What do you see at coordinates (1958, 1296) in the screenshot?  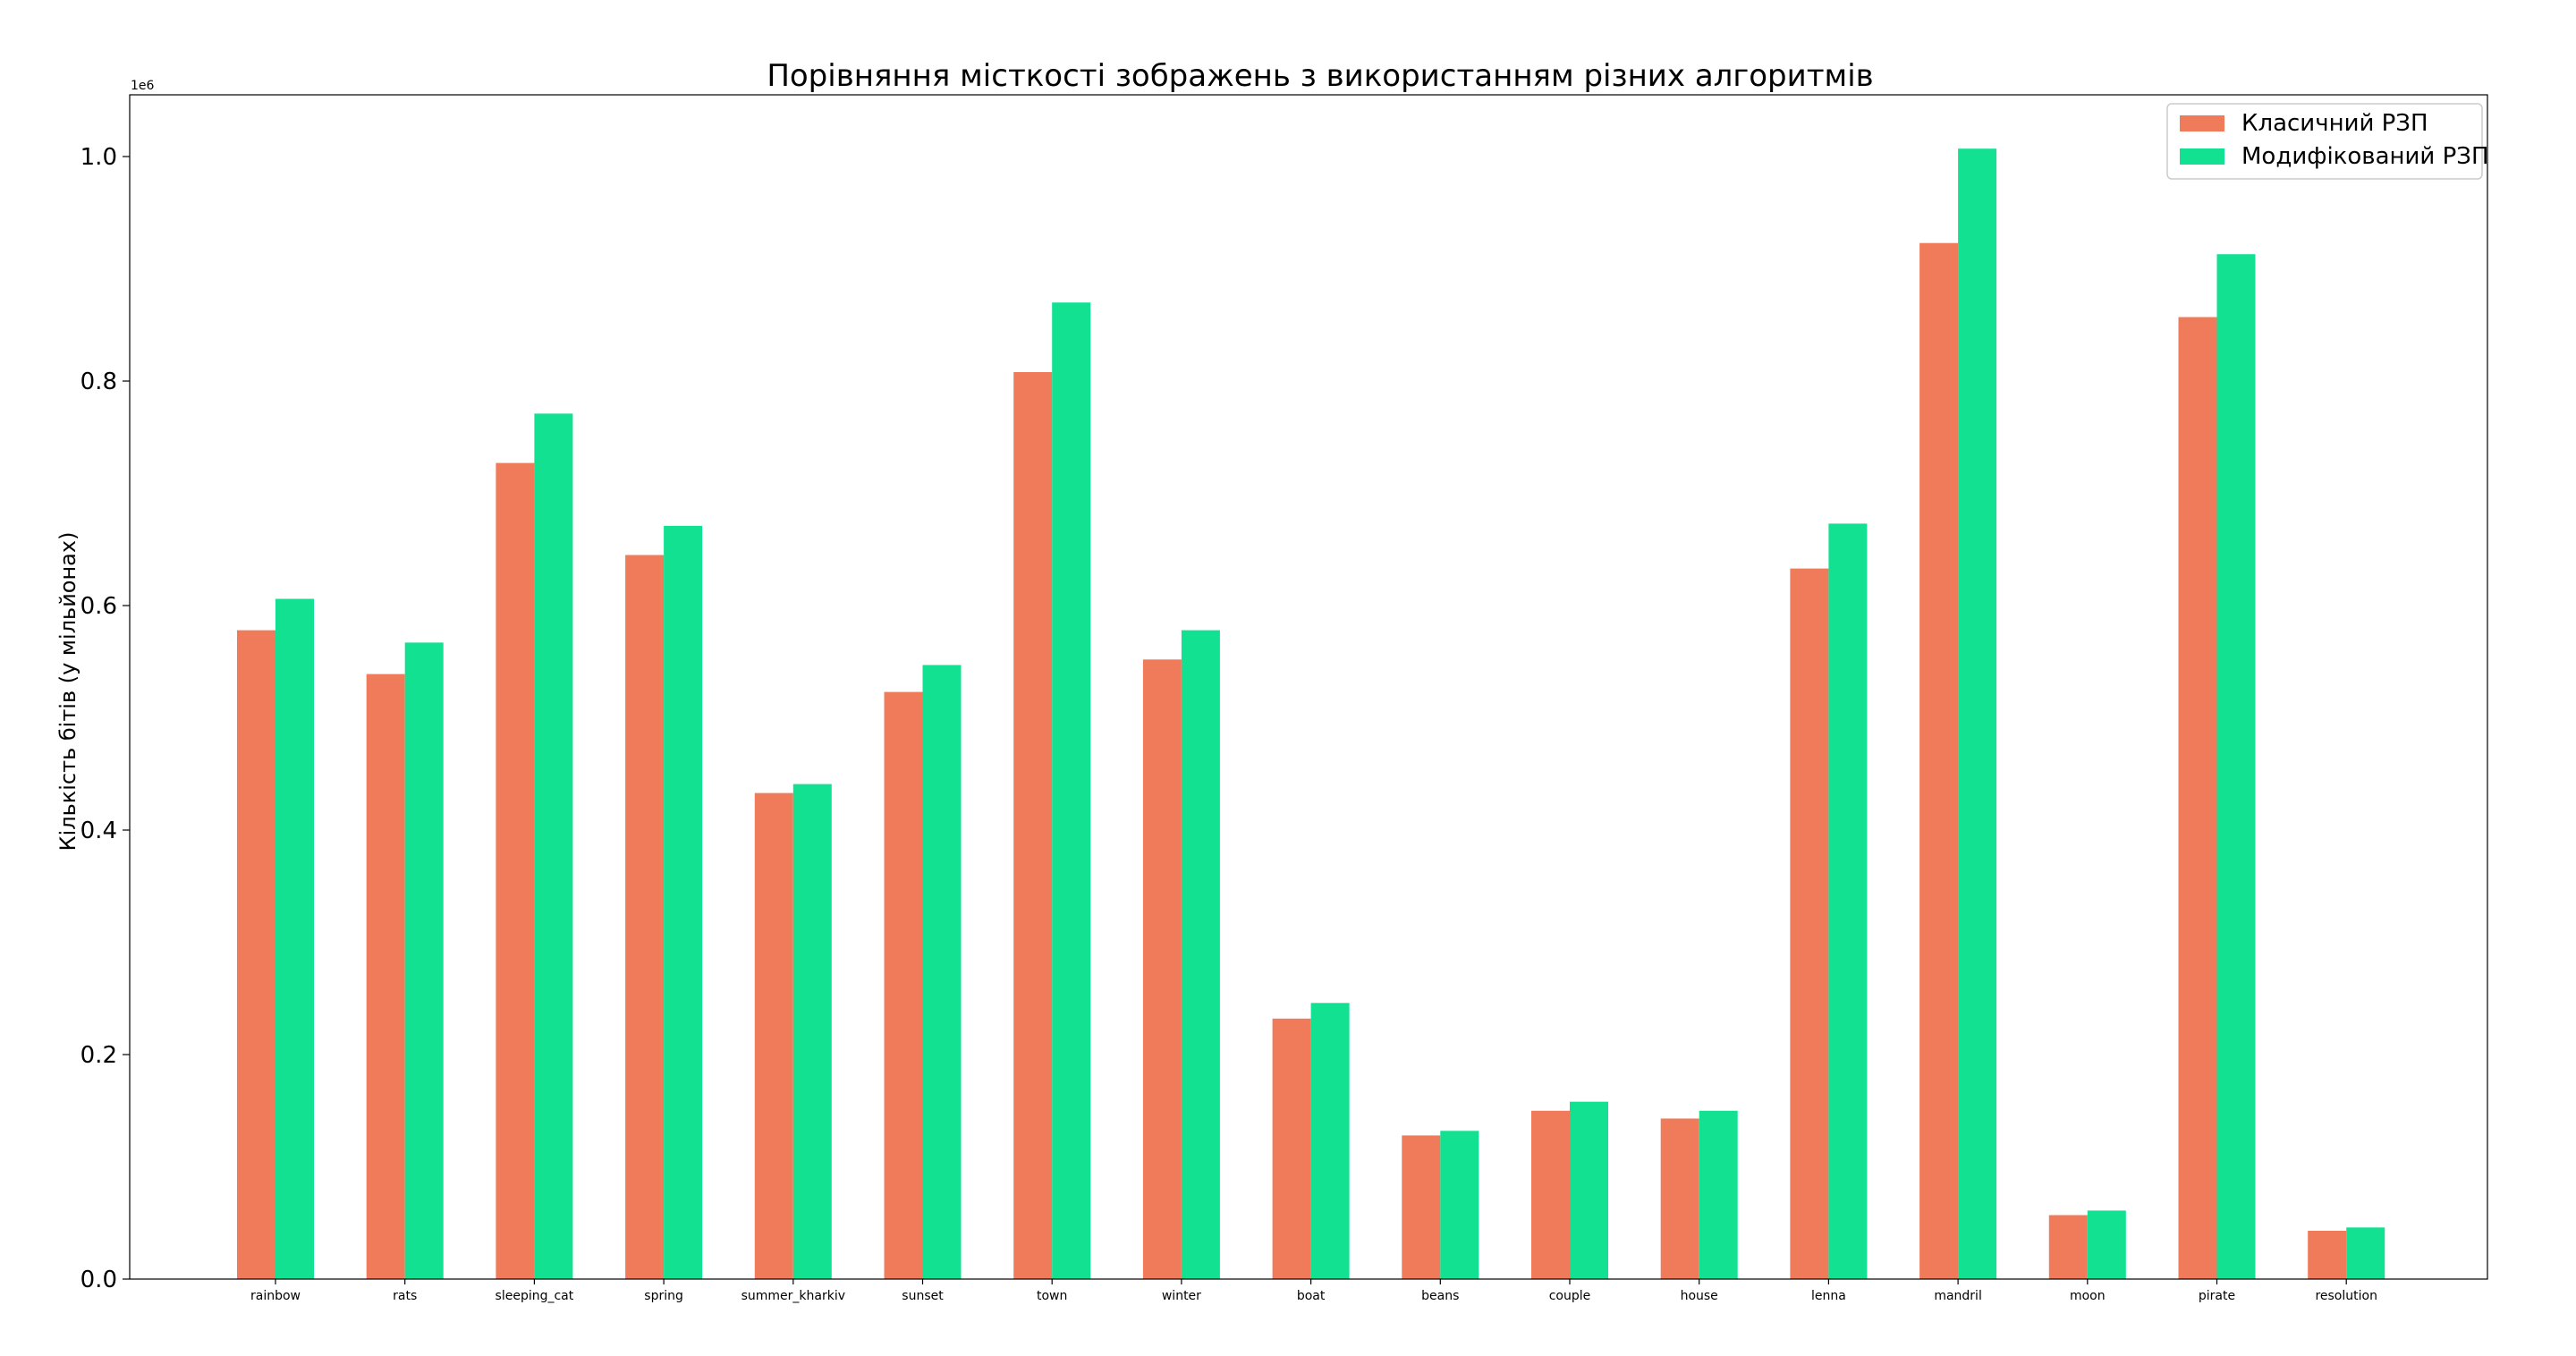 I see `x-tick-label: mandril` at bounding box center [1958, 1296].